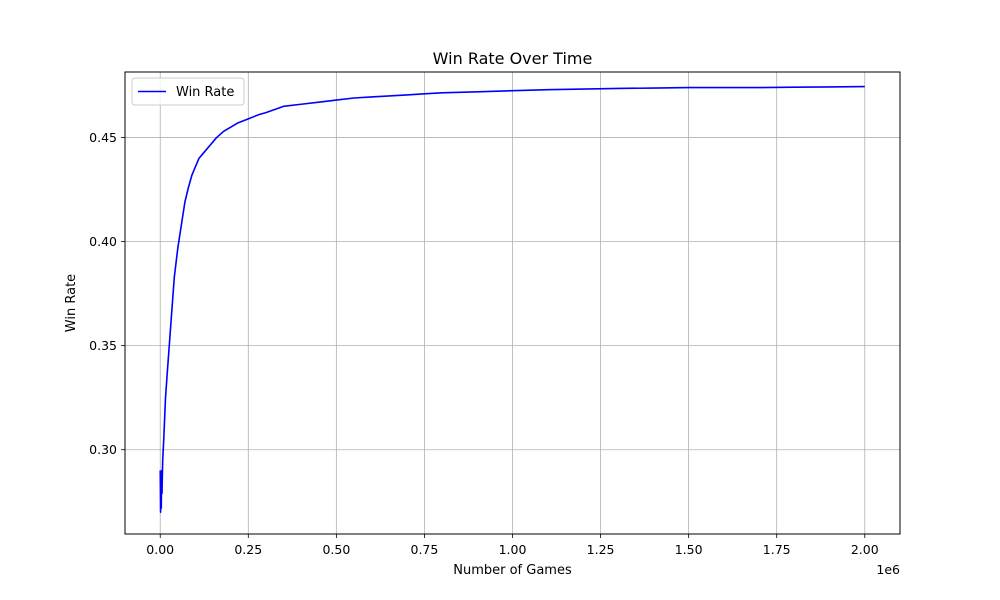 This screenshot has width=1000, height=600. Describe the element at coordinates (248, 549) in the screenshot. I see `x-tick-label: 0.25` at that location.